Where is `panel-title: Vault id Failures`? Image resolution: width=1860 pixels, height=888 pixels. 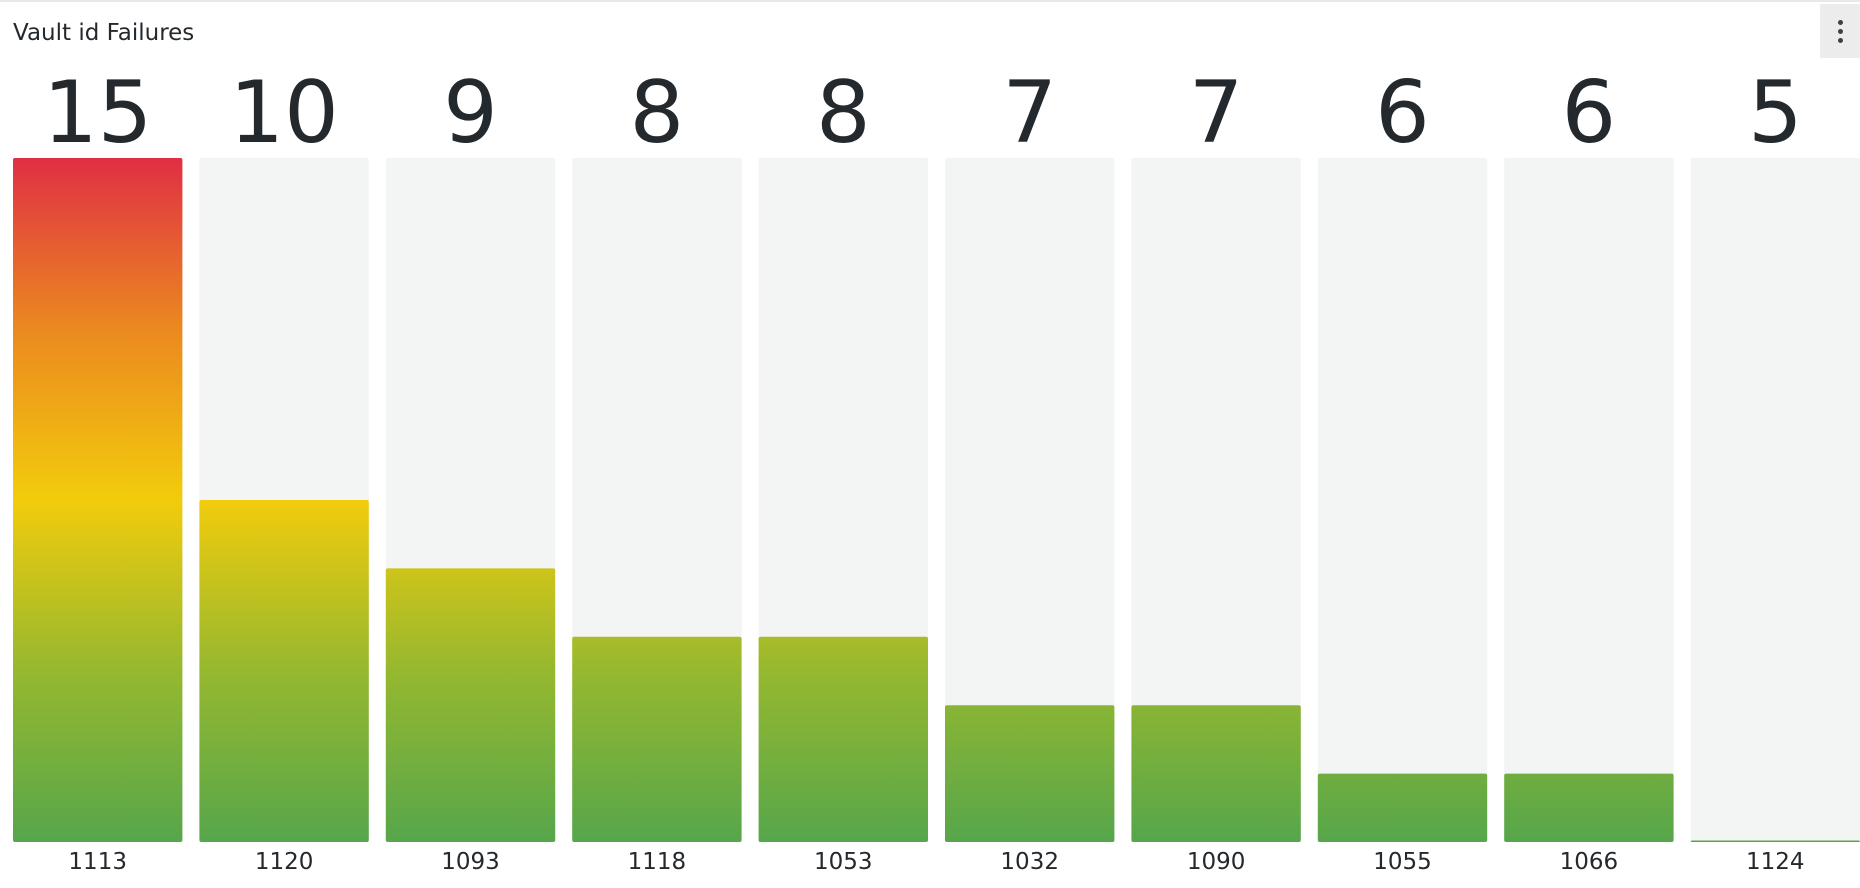
panel-title: Vault id Failures is located at coordinates (104, 33).